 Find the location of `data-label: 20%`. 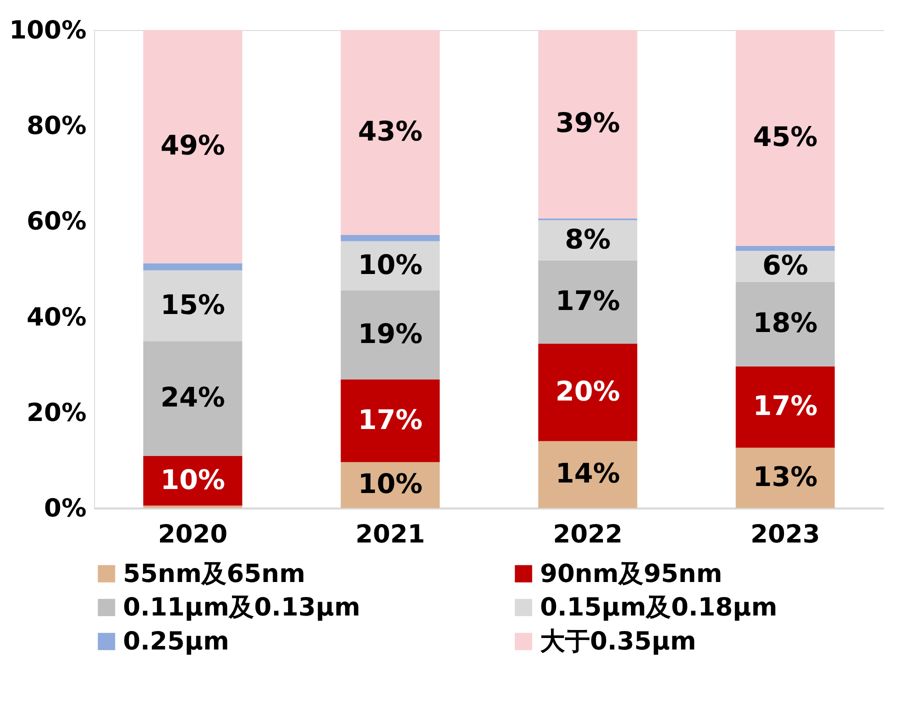

data-label: 20% is located at coordinates (587, 392).